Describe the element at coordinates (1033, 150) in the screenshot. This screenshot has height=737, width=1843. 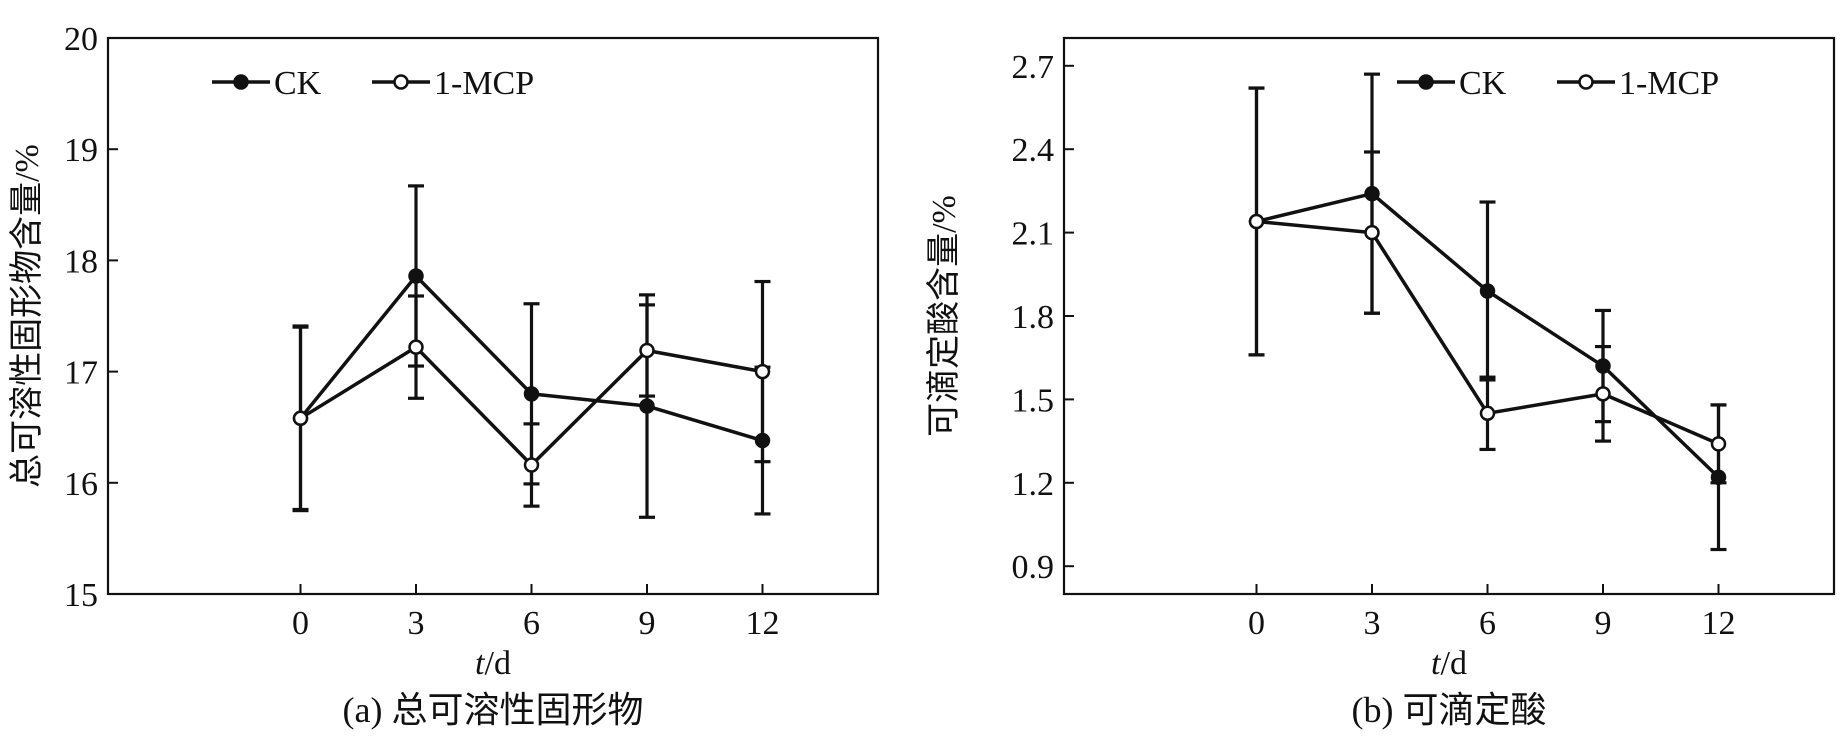
I see `y-tick-label: 2.4` at that location.